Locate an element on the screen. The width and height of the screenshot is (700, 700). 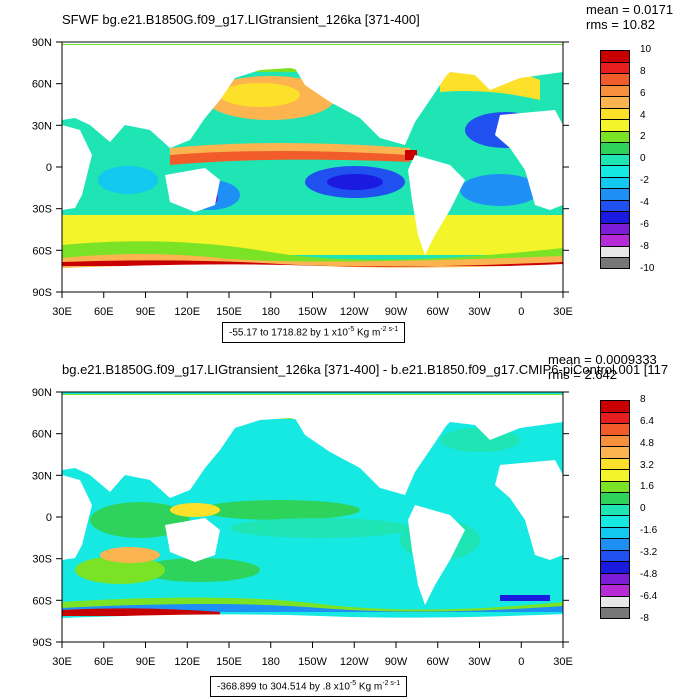
colorbar-label: 2 is located at coordinates (643, 137).